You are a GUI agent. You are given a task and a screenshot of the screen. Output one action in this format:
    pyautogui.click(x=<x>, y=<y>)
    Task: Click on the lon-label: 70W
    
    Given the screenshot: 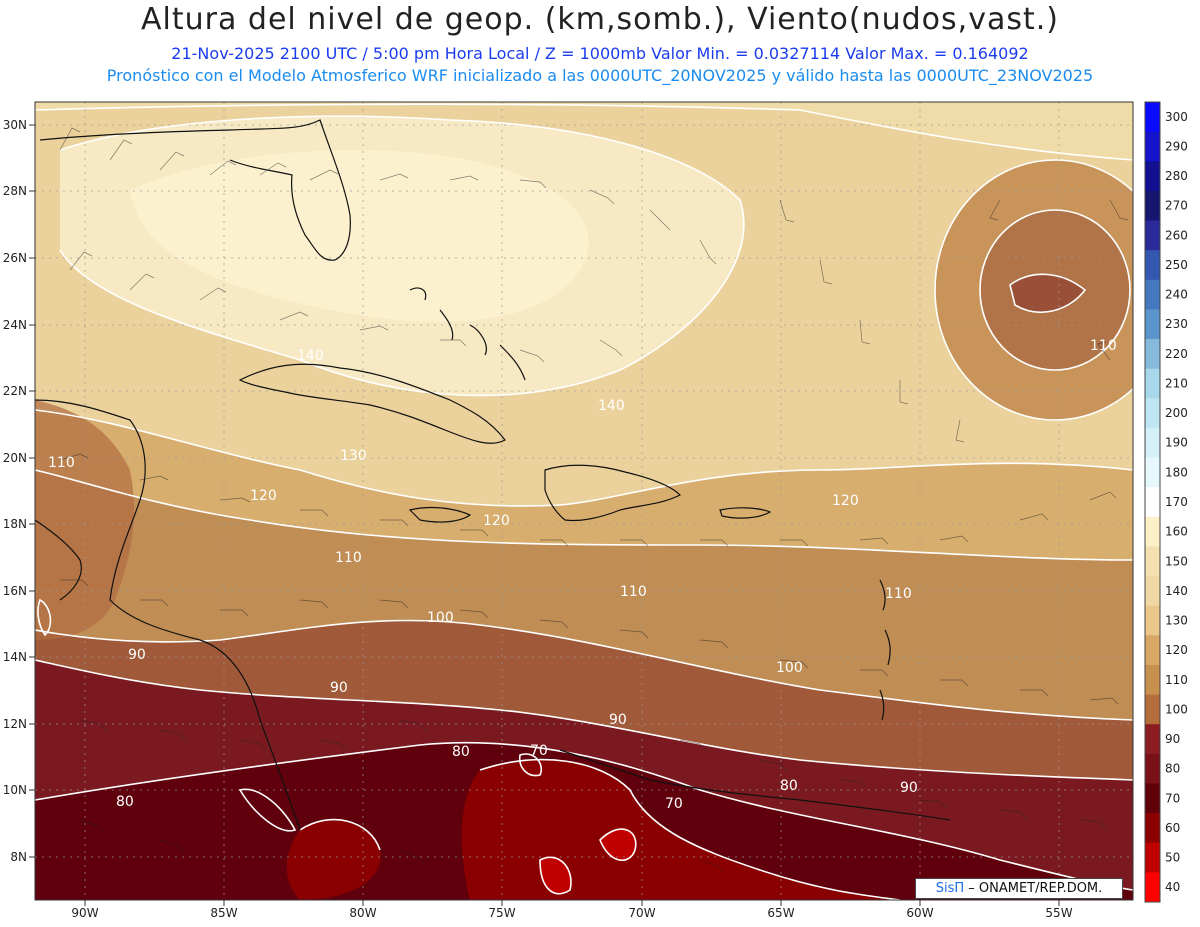 What is the action you would take?
    pyautogui.click(x=641, y=913)
    